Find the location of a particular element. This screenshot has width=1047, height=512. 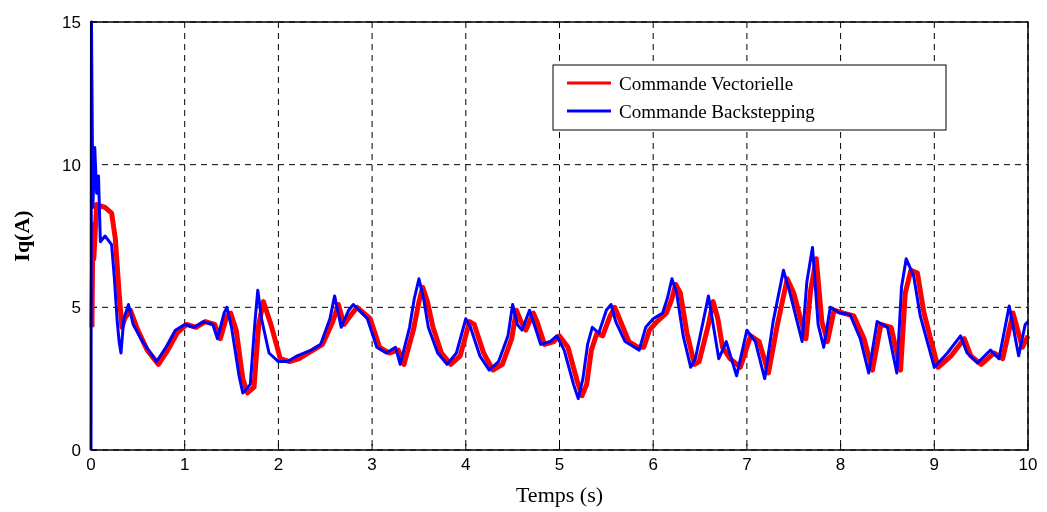

x-tick-label: 2 is located at coordinates (278, 464).